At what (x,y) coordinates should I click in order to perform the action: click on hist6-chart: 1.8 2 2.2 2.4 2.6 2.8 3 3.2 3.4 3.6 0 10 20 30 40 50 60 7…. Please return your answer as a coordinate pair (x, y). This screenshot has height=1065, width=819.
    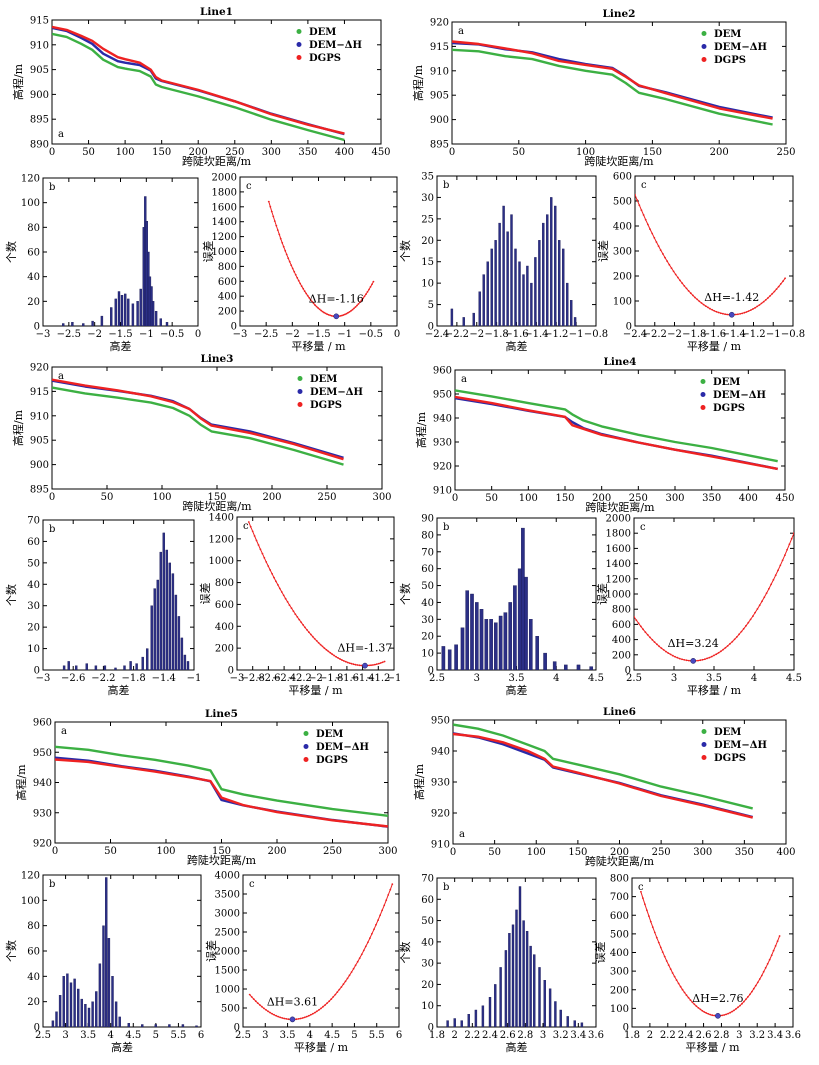
    Looking at the image, I should click on (501, 964).